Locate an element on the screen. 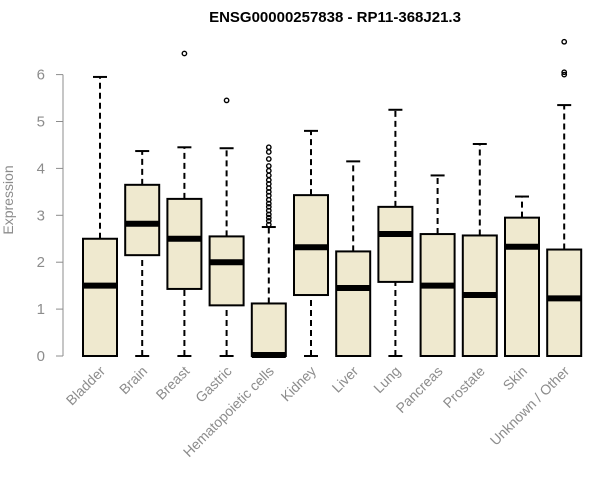  y-tick-label: 2 is located at coordinates (41, 262).